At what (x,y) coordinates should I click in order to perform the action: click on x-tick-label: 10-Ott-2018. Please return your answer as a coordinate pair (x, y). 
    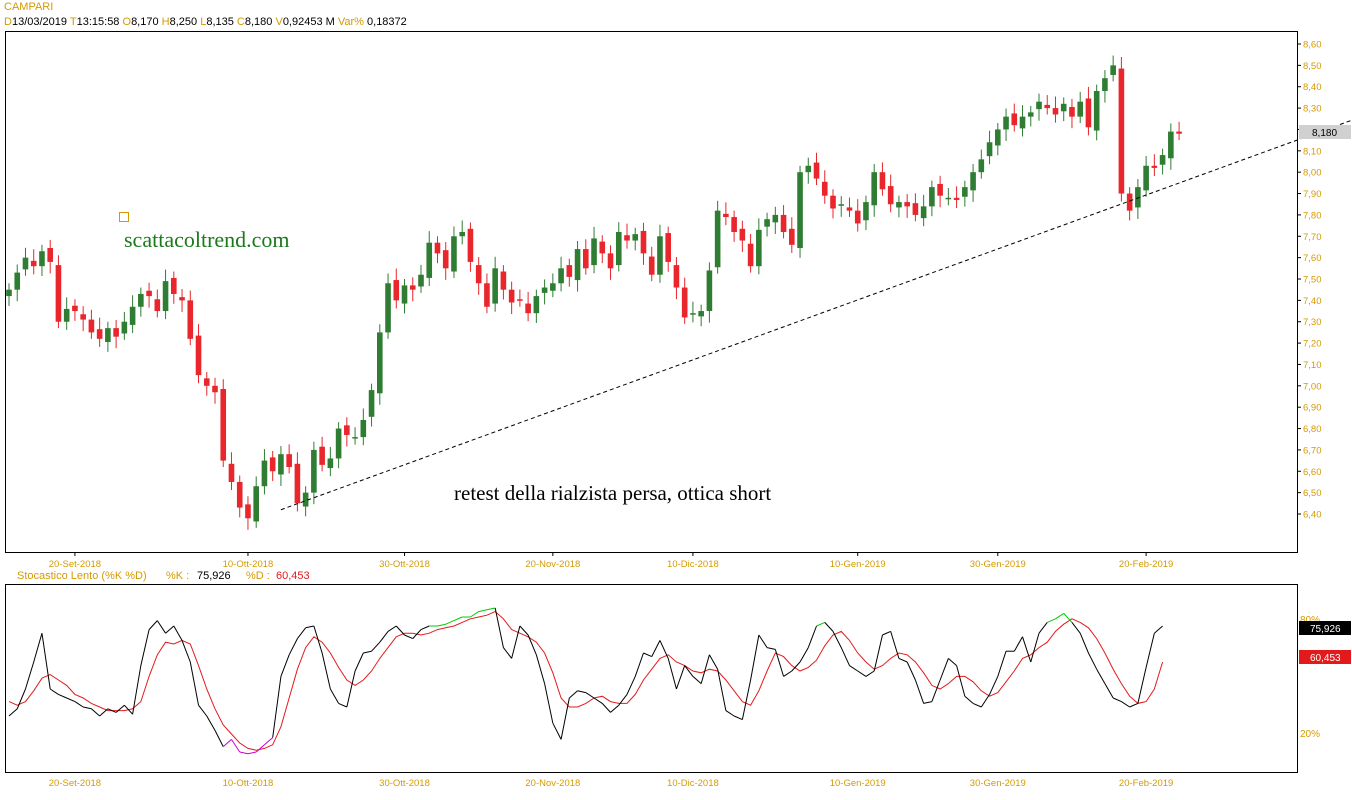
    Looking at the image, I should click on (248, 564).